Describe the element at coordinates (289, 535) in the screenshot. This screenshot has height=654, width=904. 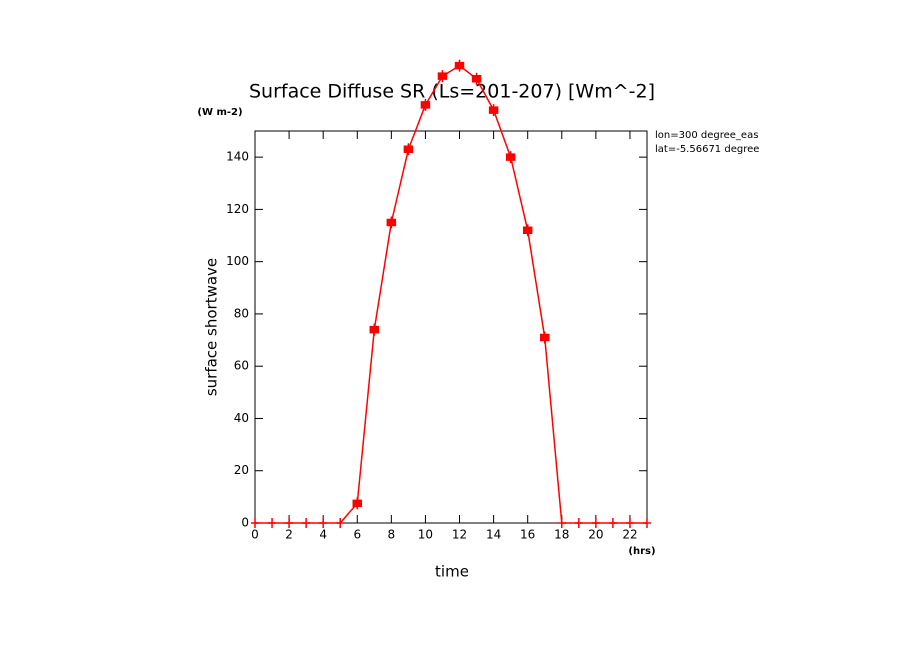
I see `x-tick-label: 2` at that location.